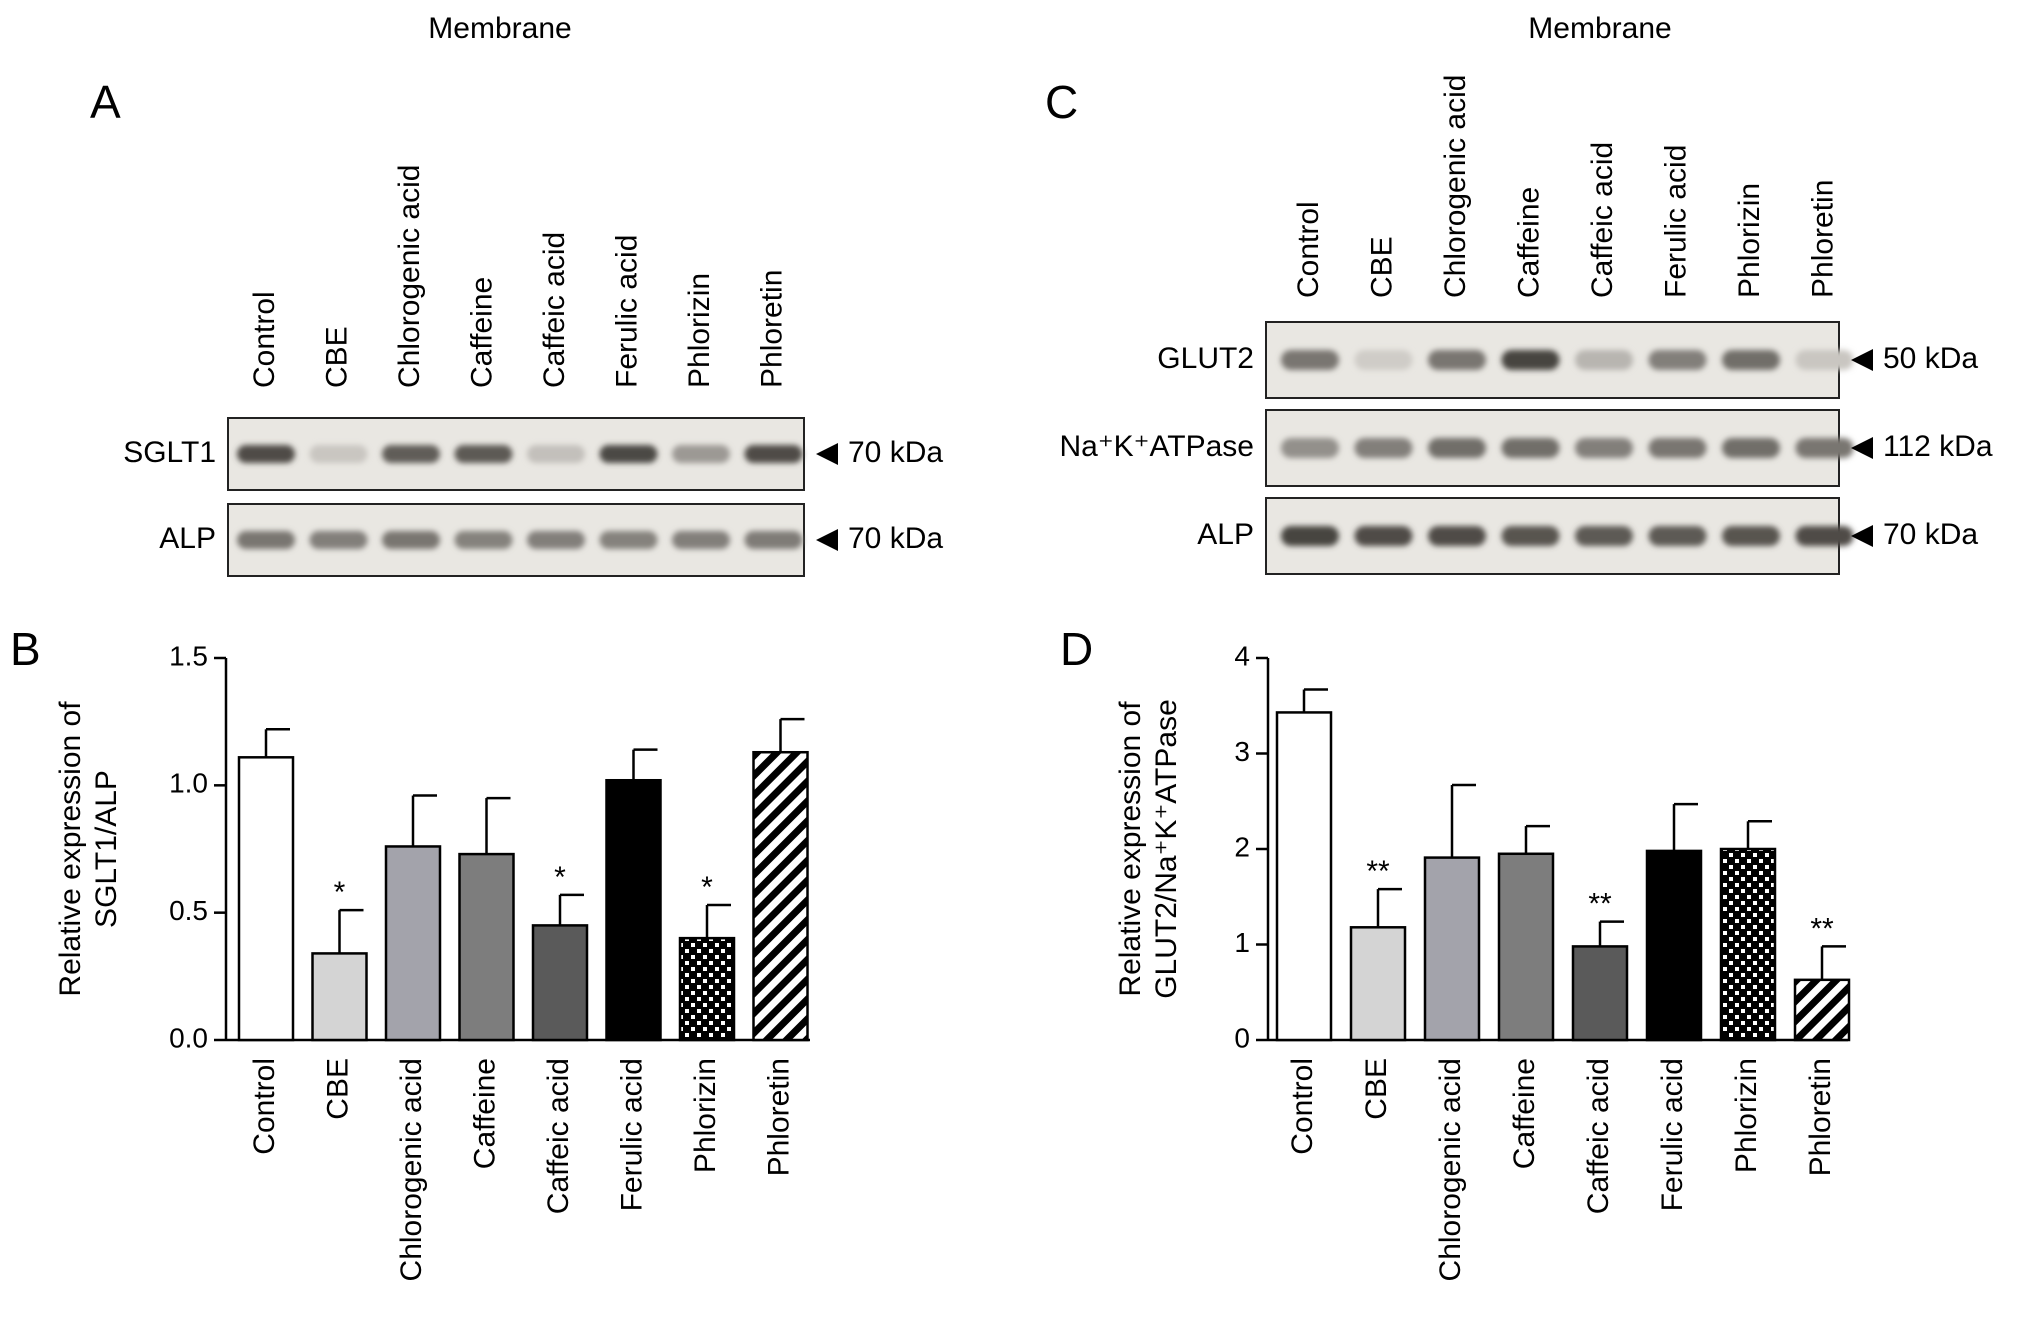 Image resolution: width=2031 pixels, height=1337 pixels. What do you see at coordinates (1930, 358) in the screenshot?
I see `panel-c-size-label: 50 kDa` at bounding box center [1930, 358].